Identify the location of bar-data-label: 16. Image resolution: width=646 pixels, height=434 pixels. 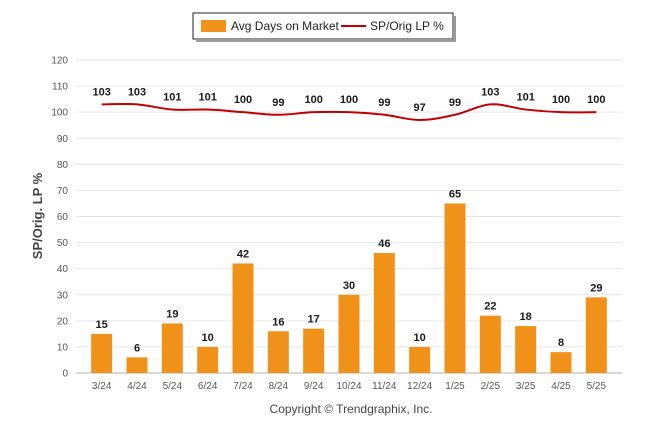
(278, 322).